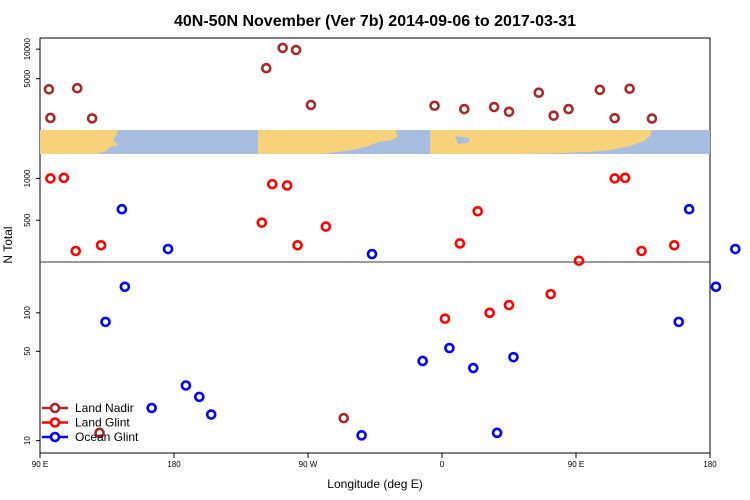 The image size is (750, 500). Describe the element at coordinates (55, 437) in the screenshot. I see `legend-marker-ocean-glint` at that location.